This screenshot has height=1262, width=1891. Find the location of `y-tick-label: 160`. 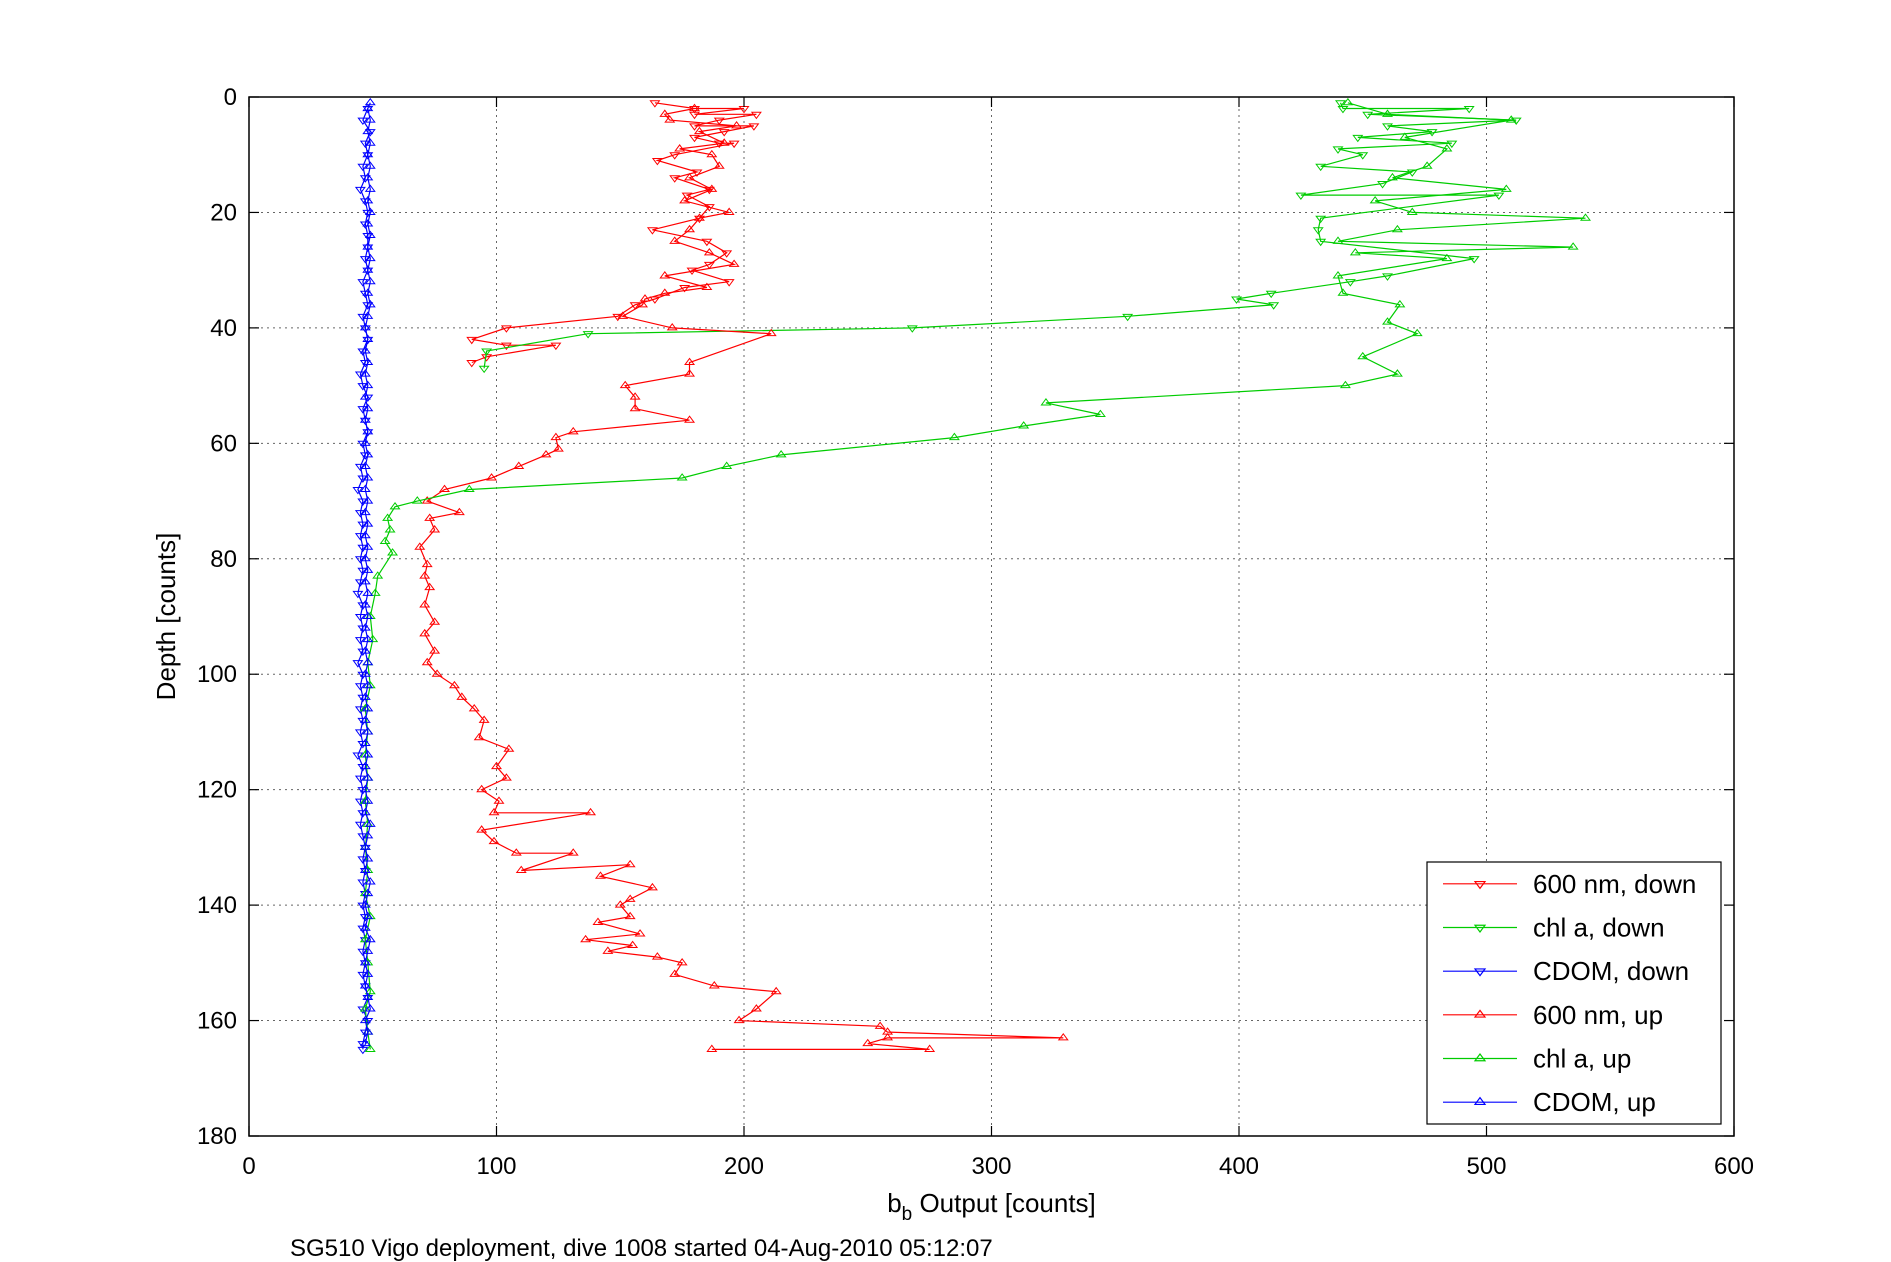

y-tick-label: 160 is located at coordinates (217, 1021).